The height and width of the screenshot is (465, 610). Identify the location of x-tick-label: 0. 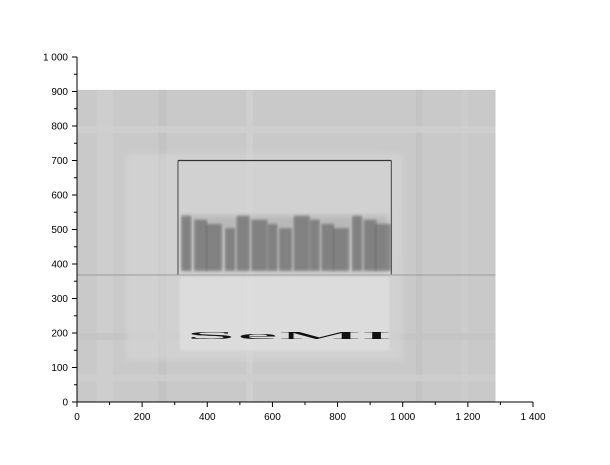
(77, 417).